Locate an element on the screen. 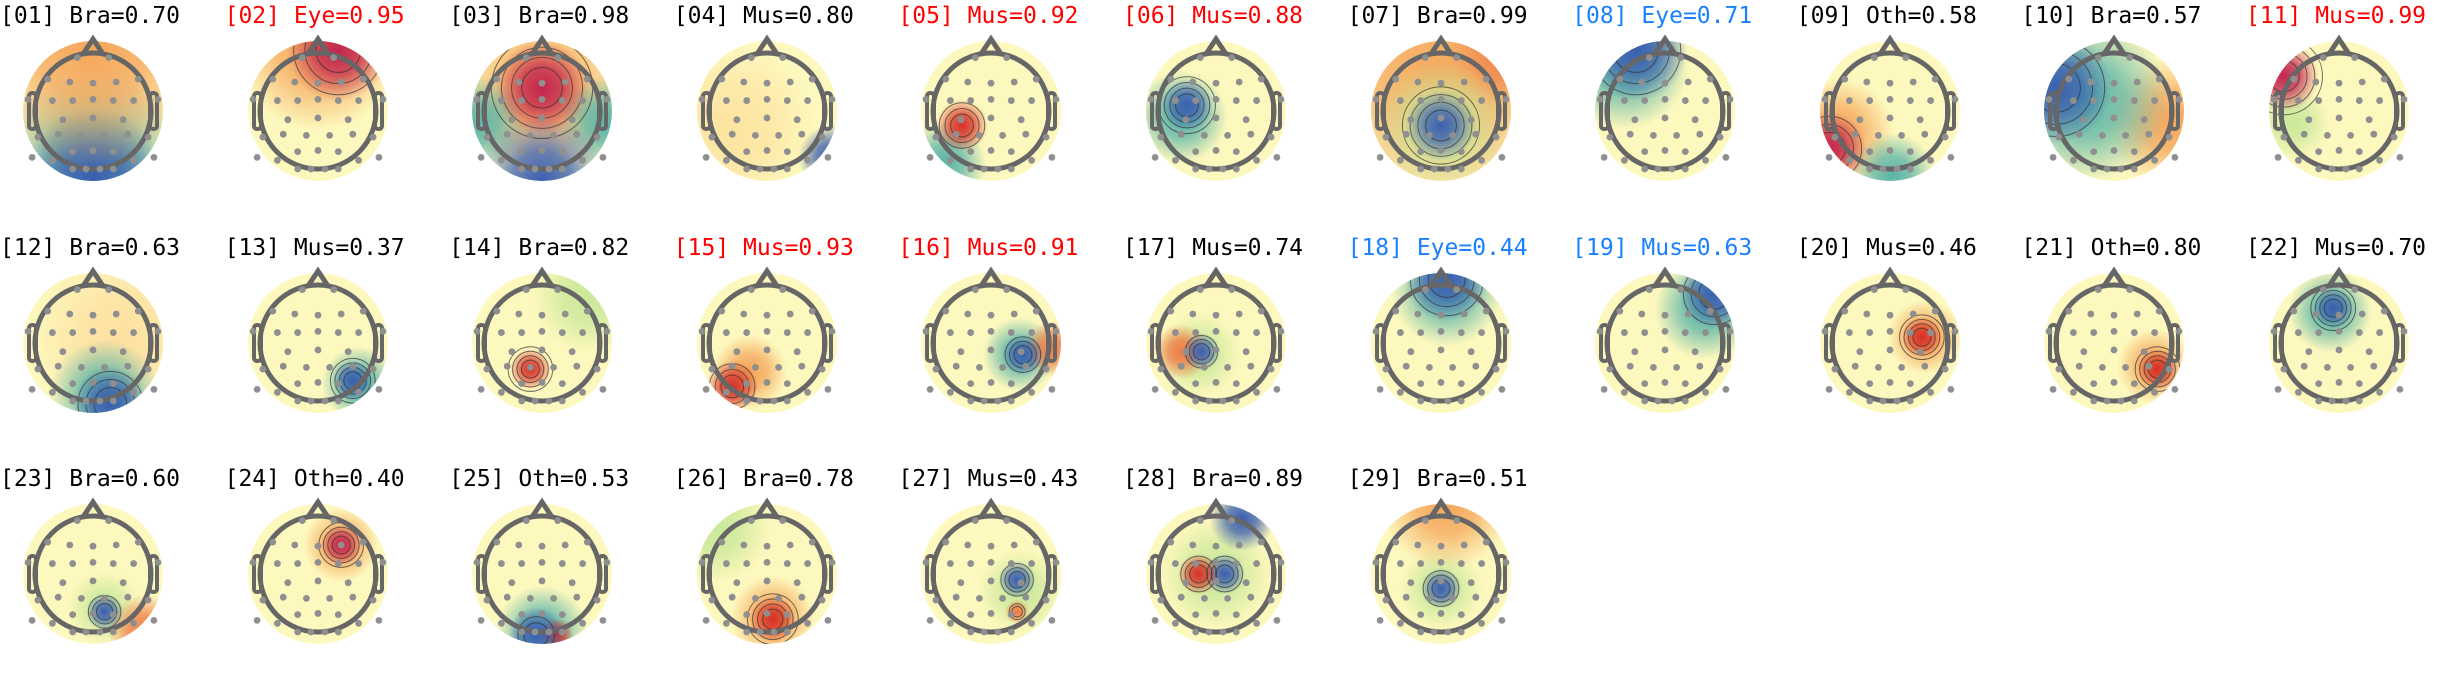 This screenshot has height=694, width=2438. component-26: [26] Bra=0.78 is located at coordinates (786, 578).